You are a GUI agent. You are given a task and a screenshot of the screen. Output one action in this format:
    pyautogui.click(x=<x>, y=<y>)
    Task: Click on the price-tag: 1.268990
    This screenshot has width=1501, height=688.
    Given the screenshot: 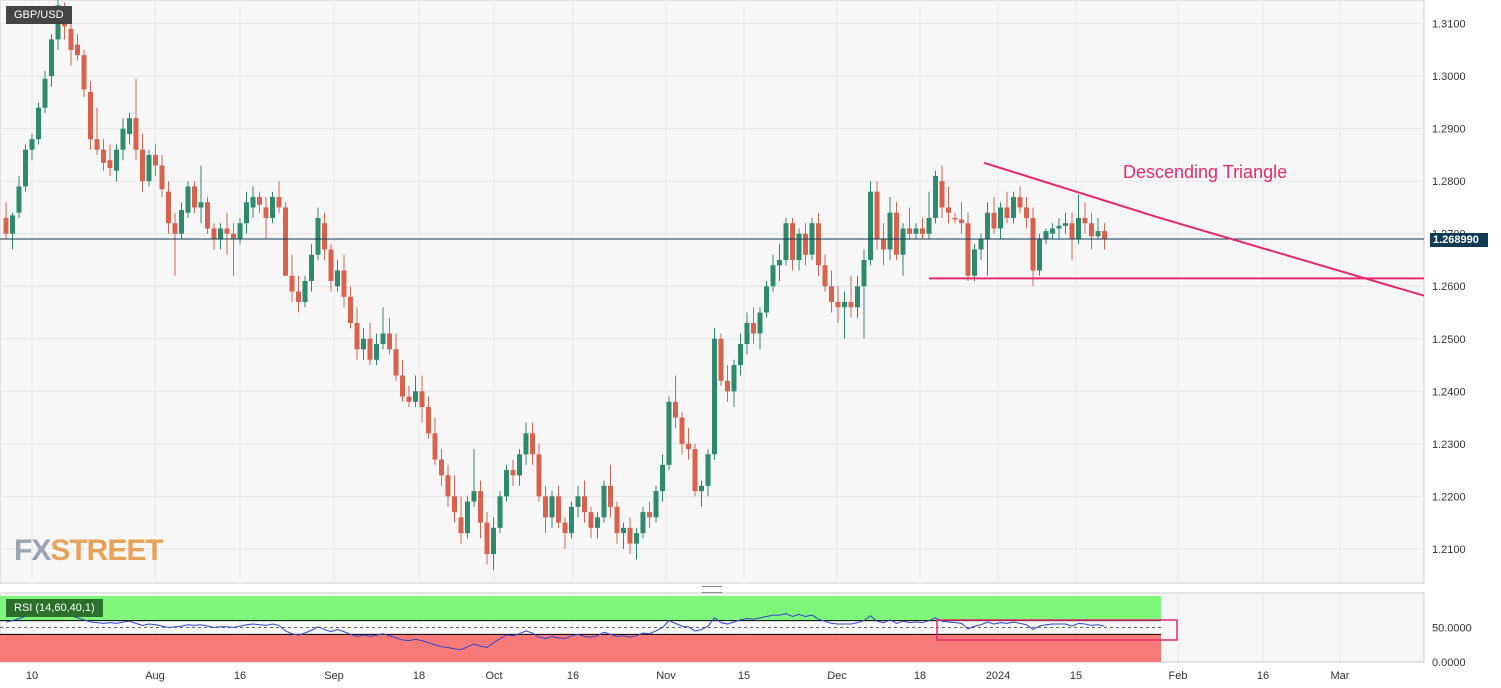 What is the action you would take?
    pyautogui.click(x=1459, y=240)
    